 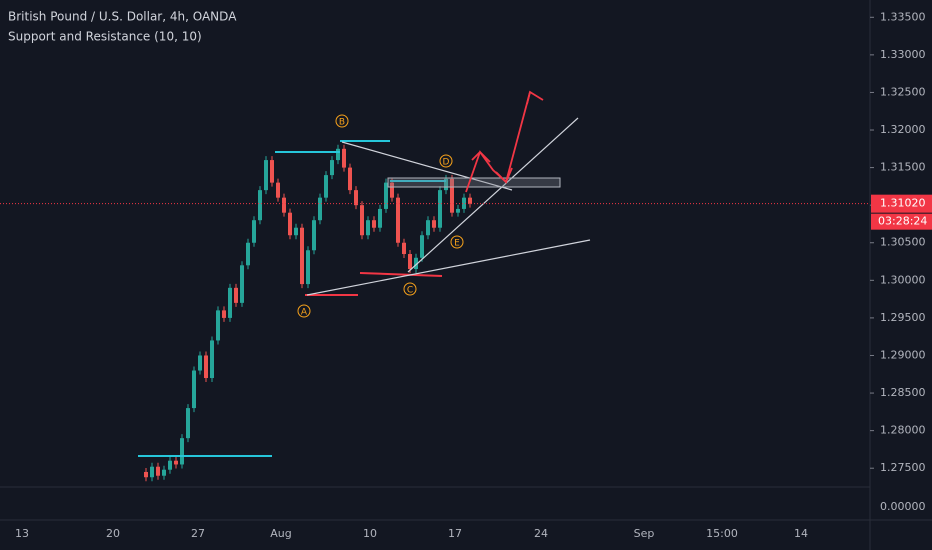 I want to click on y-tick-label: 1.32500, so click(x=903, y=91).